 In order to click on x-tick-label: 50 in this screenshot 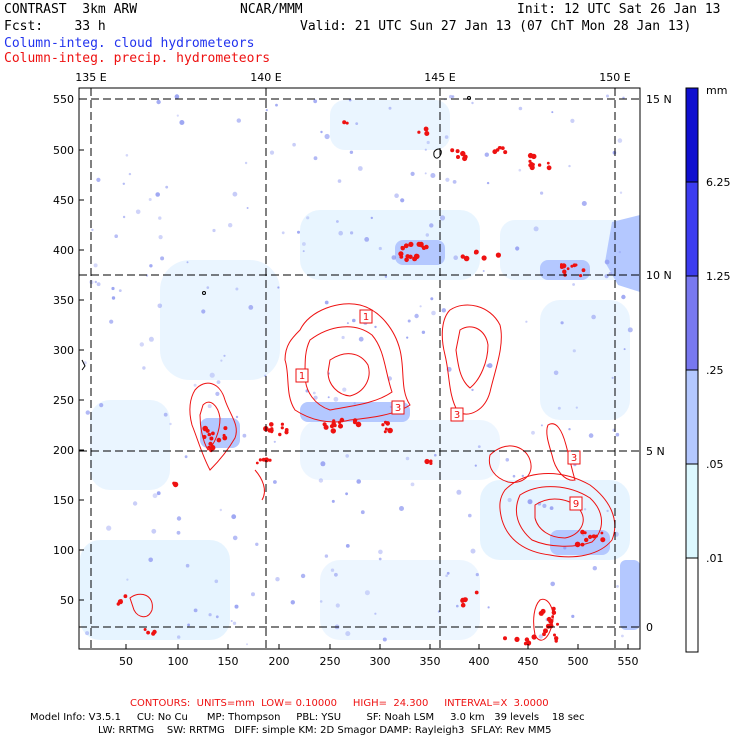, I will do `click(126, 661)`.